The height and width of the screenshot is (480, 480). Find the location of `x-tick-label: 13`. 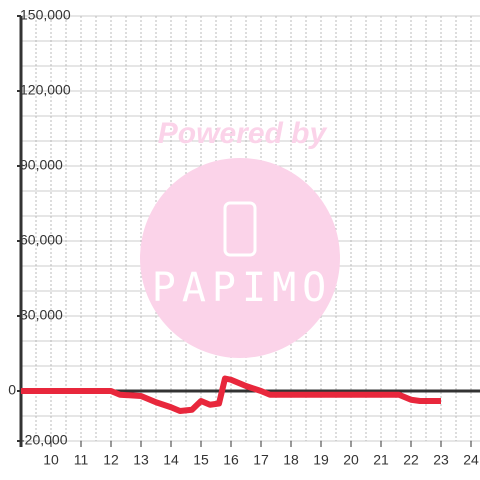

x-tick-label: 13 is located at coordinates (141, 460).